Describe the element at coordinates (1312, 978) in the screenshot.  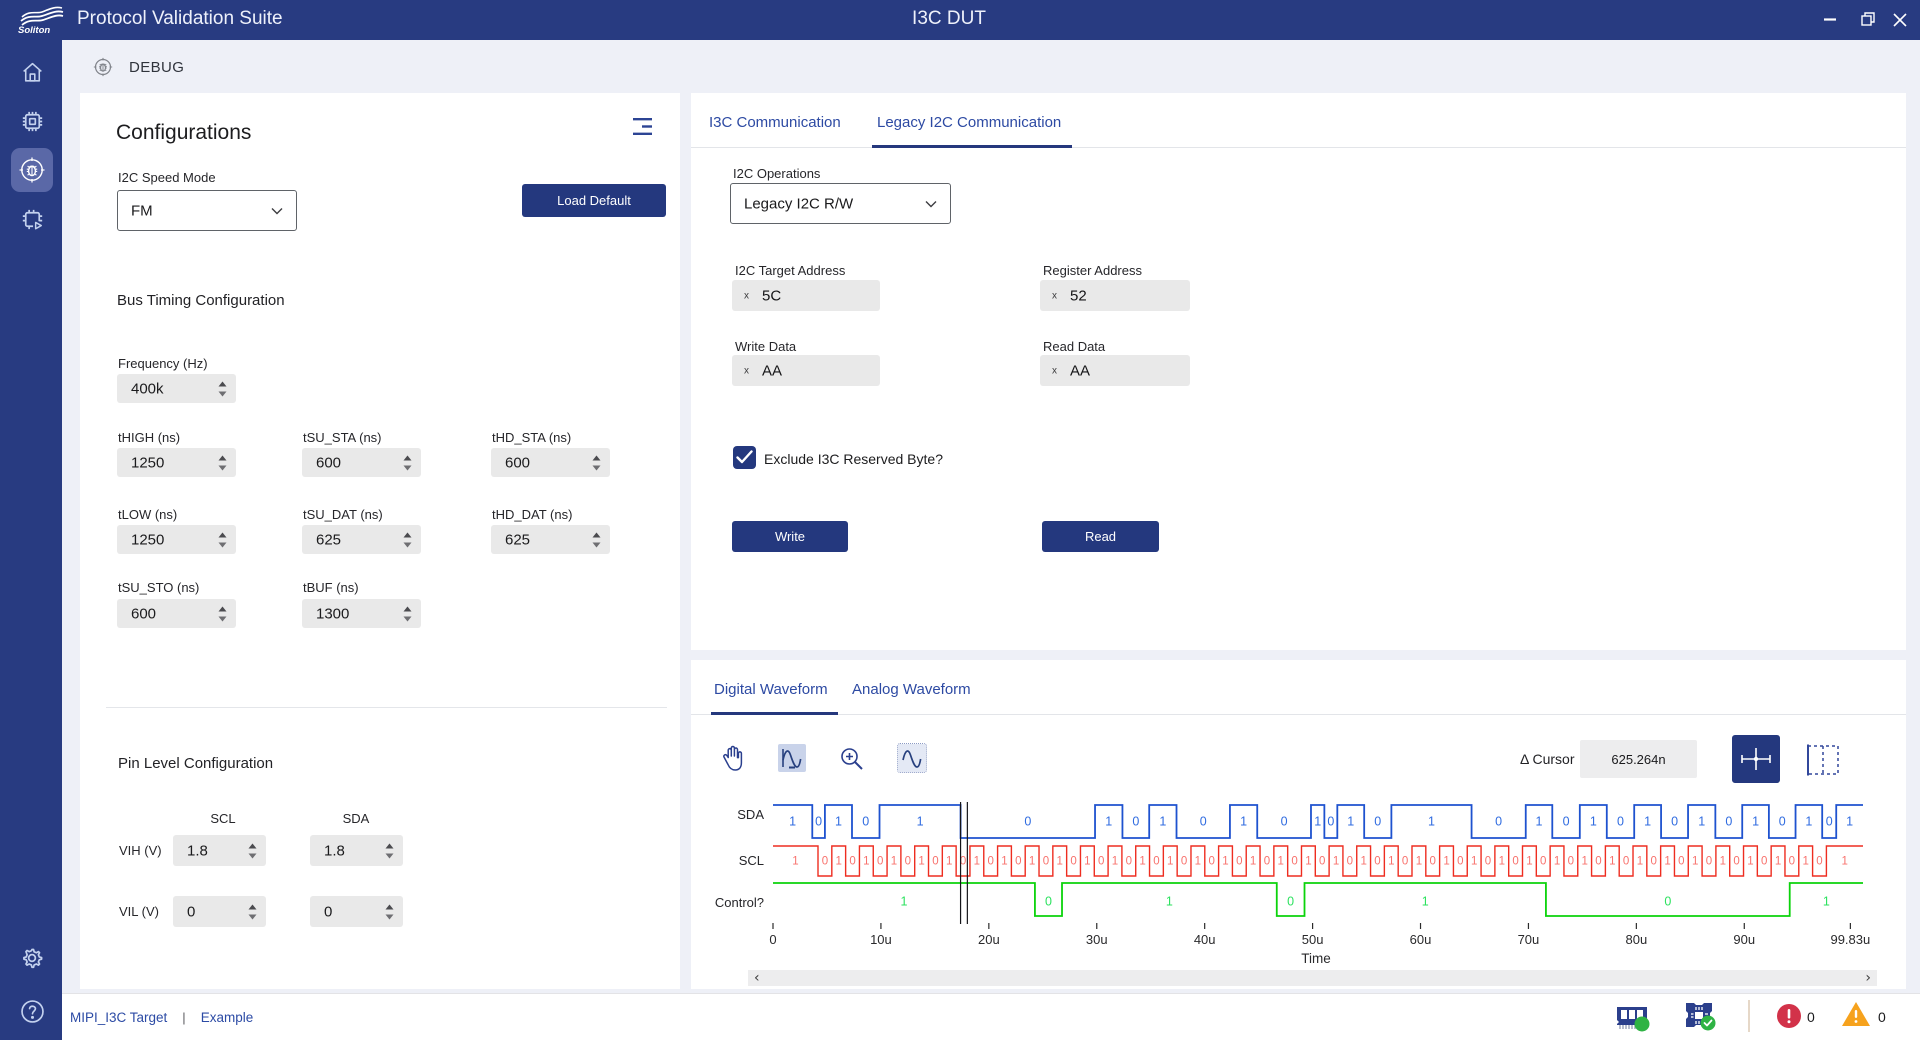
I see `waveform-scrollbar: ‹ ›` at that location.